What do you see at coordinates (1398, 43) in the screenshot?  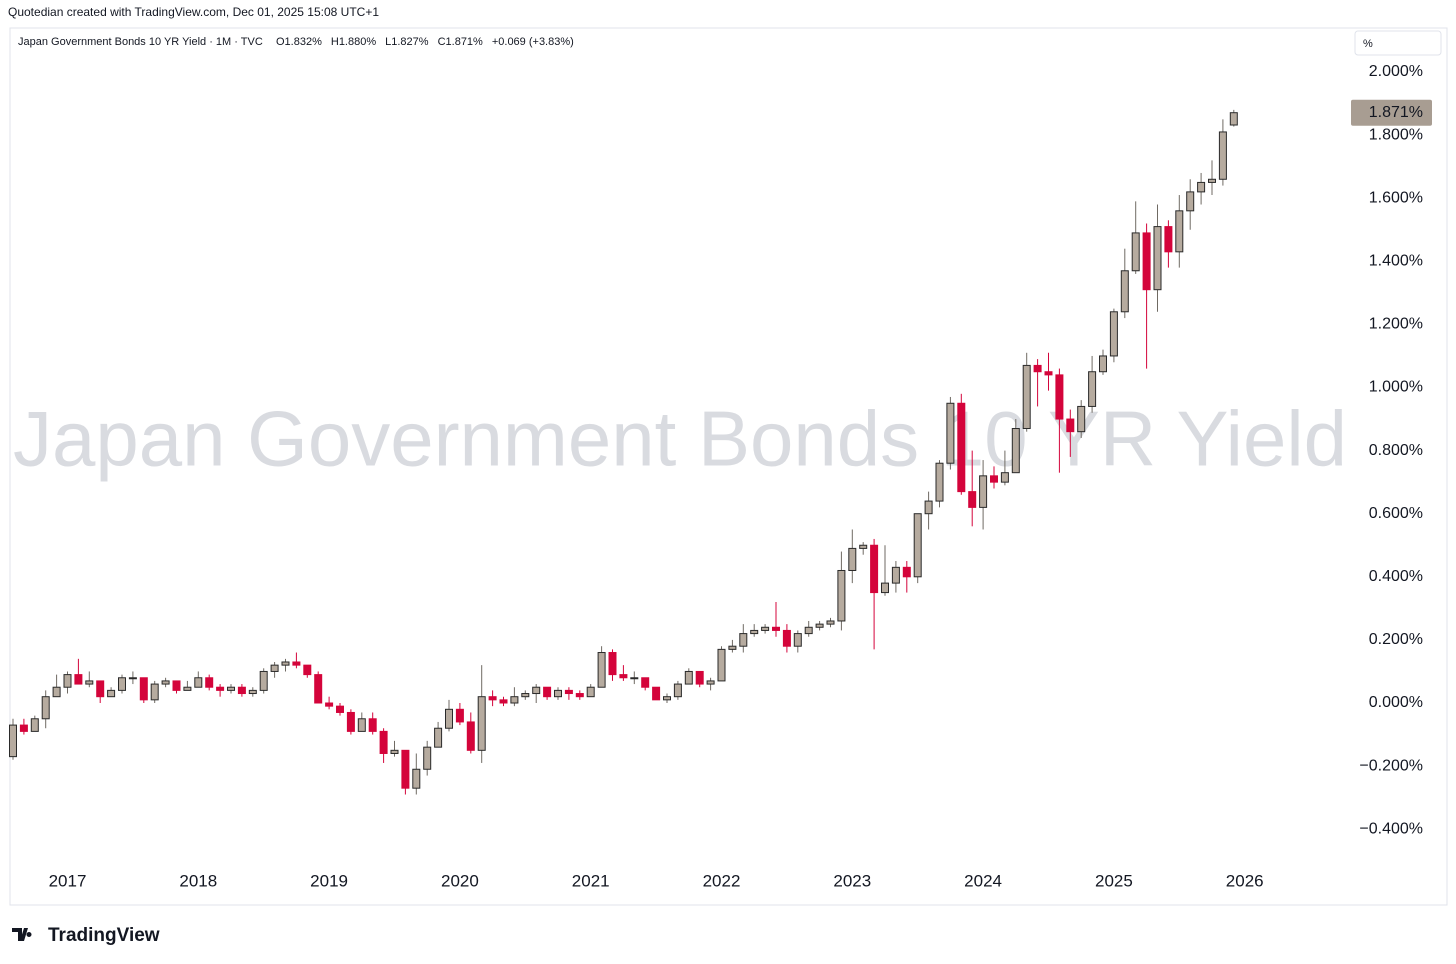 I see `unit-button` at bounding box center [1398, 43].